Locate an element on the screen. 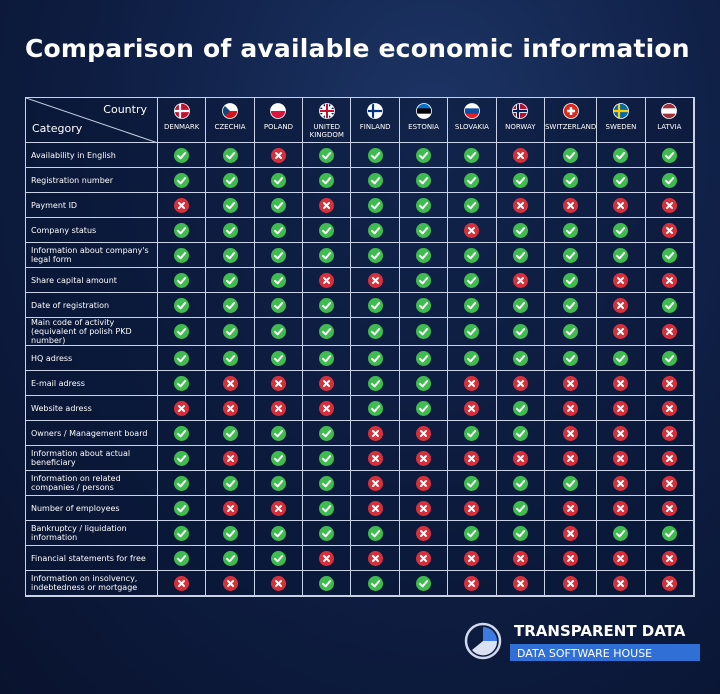 This screenshot has width=720, height=694. country-header: FINLAND is located at coordinates (375, 120).